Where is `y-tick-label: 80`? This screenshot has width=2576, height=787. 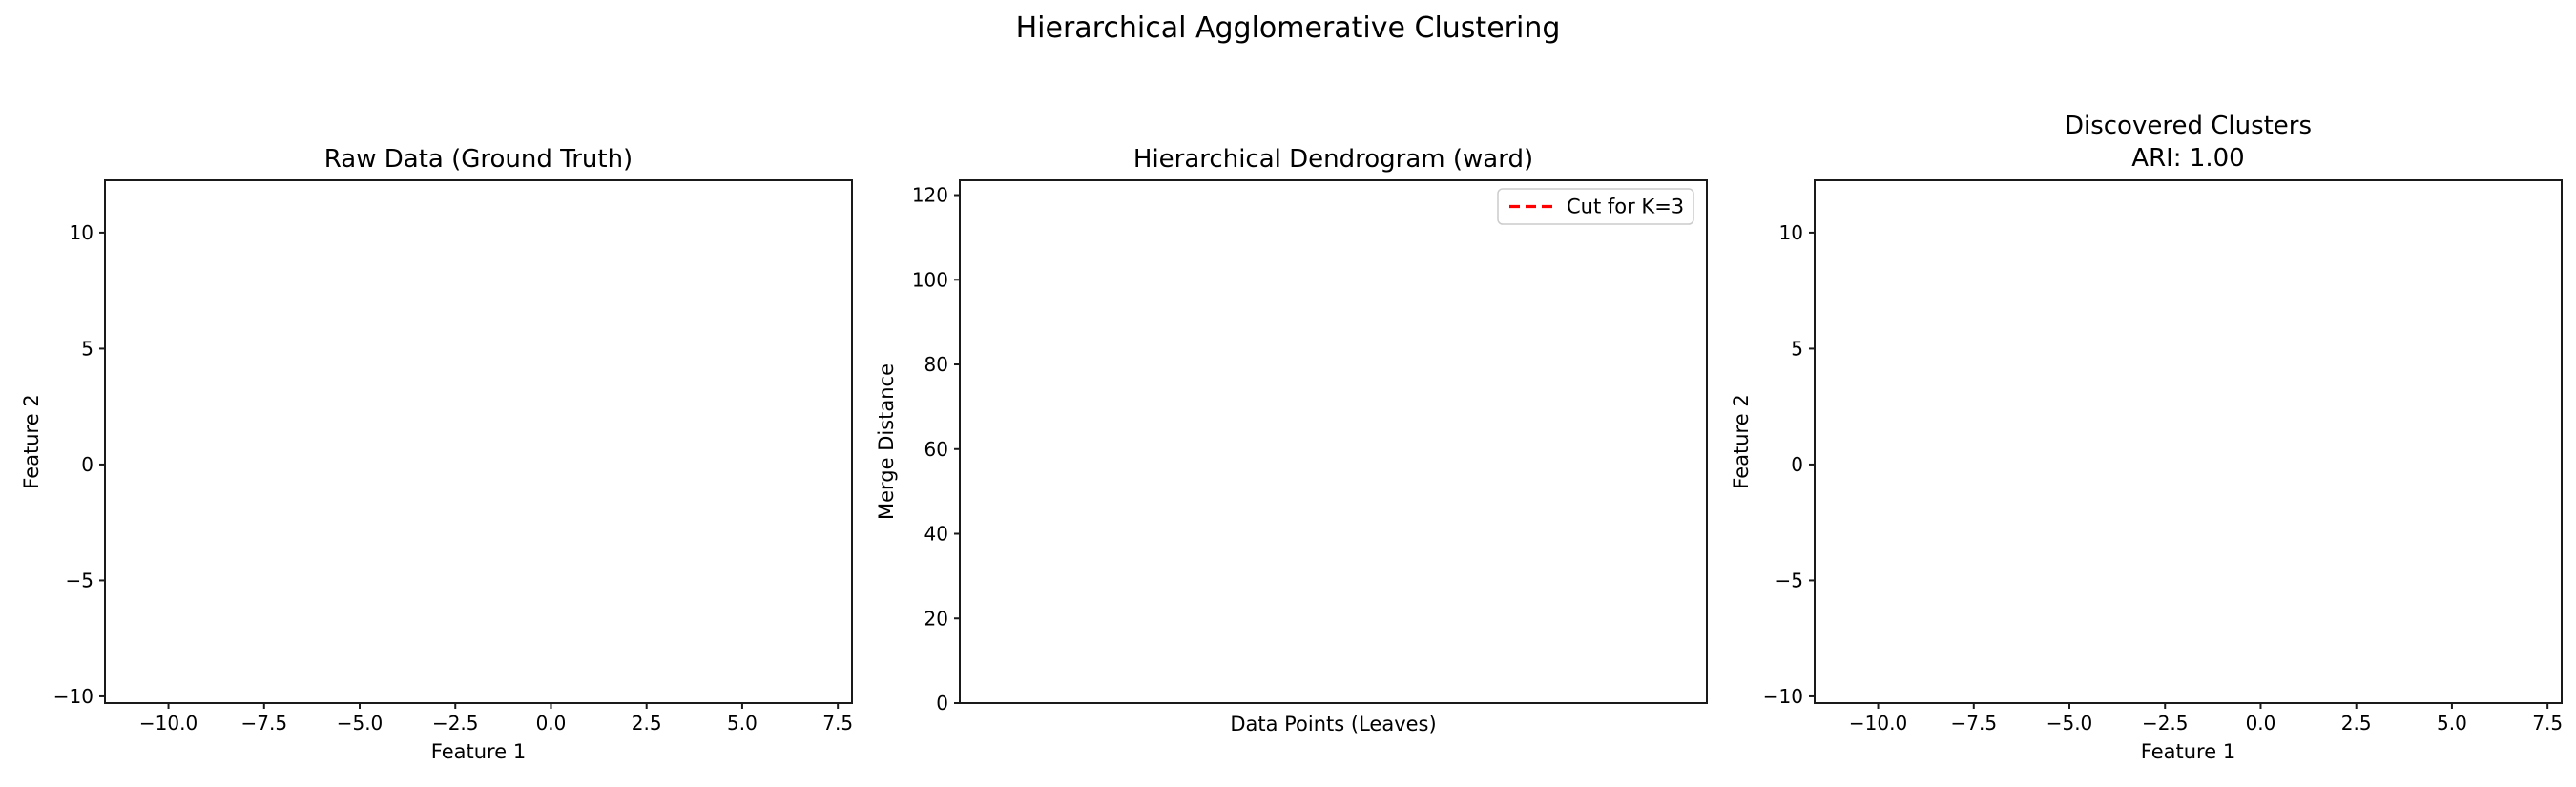 y-tick-label: 80 is located at coordinates (936, 364).